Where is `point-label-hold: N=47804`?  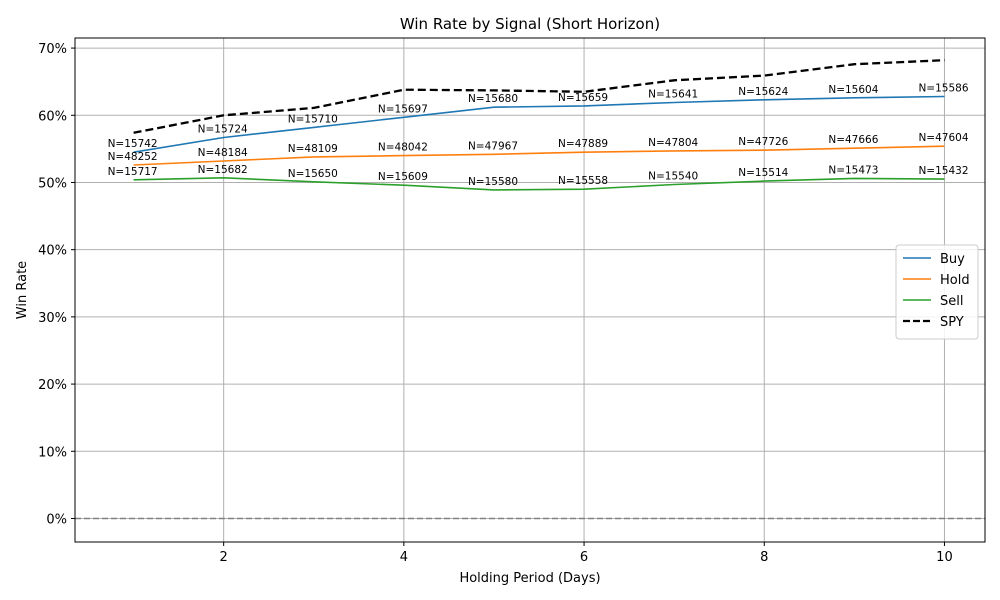
point-label-hold: N=47804 is located at coordinates (673, 143).